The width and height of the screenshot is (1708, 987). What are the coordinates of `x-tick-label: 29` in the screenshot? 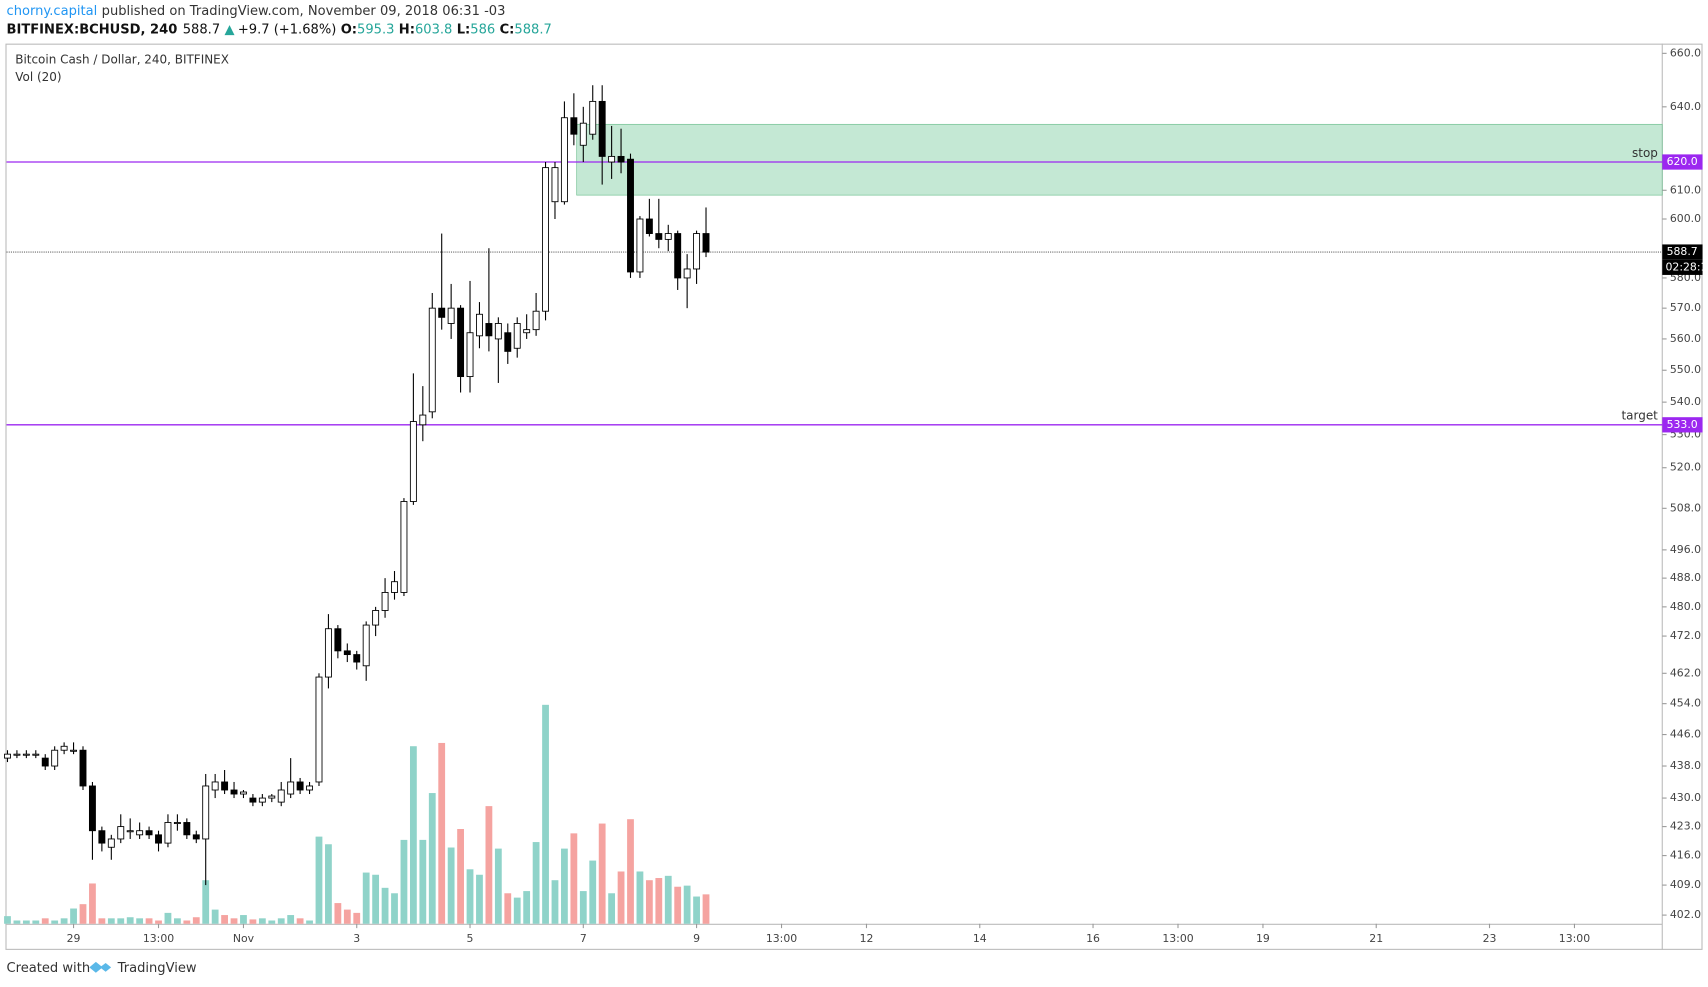 It's located at (74, 938).